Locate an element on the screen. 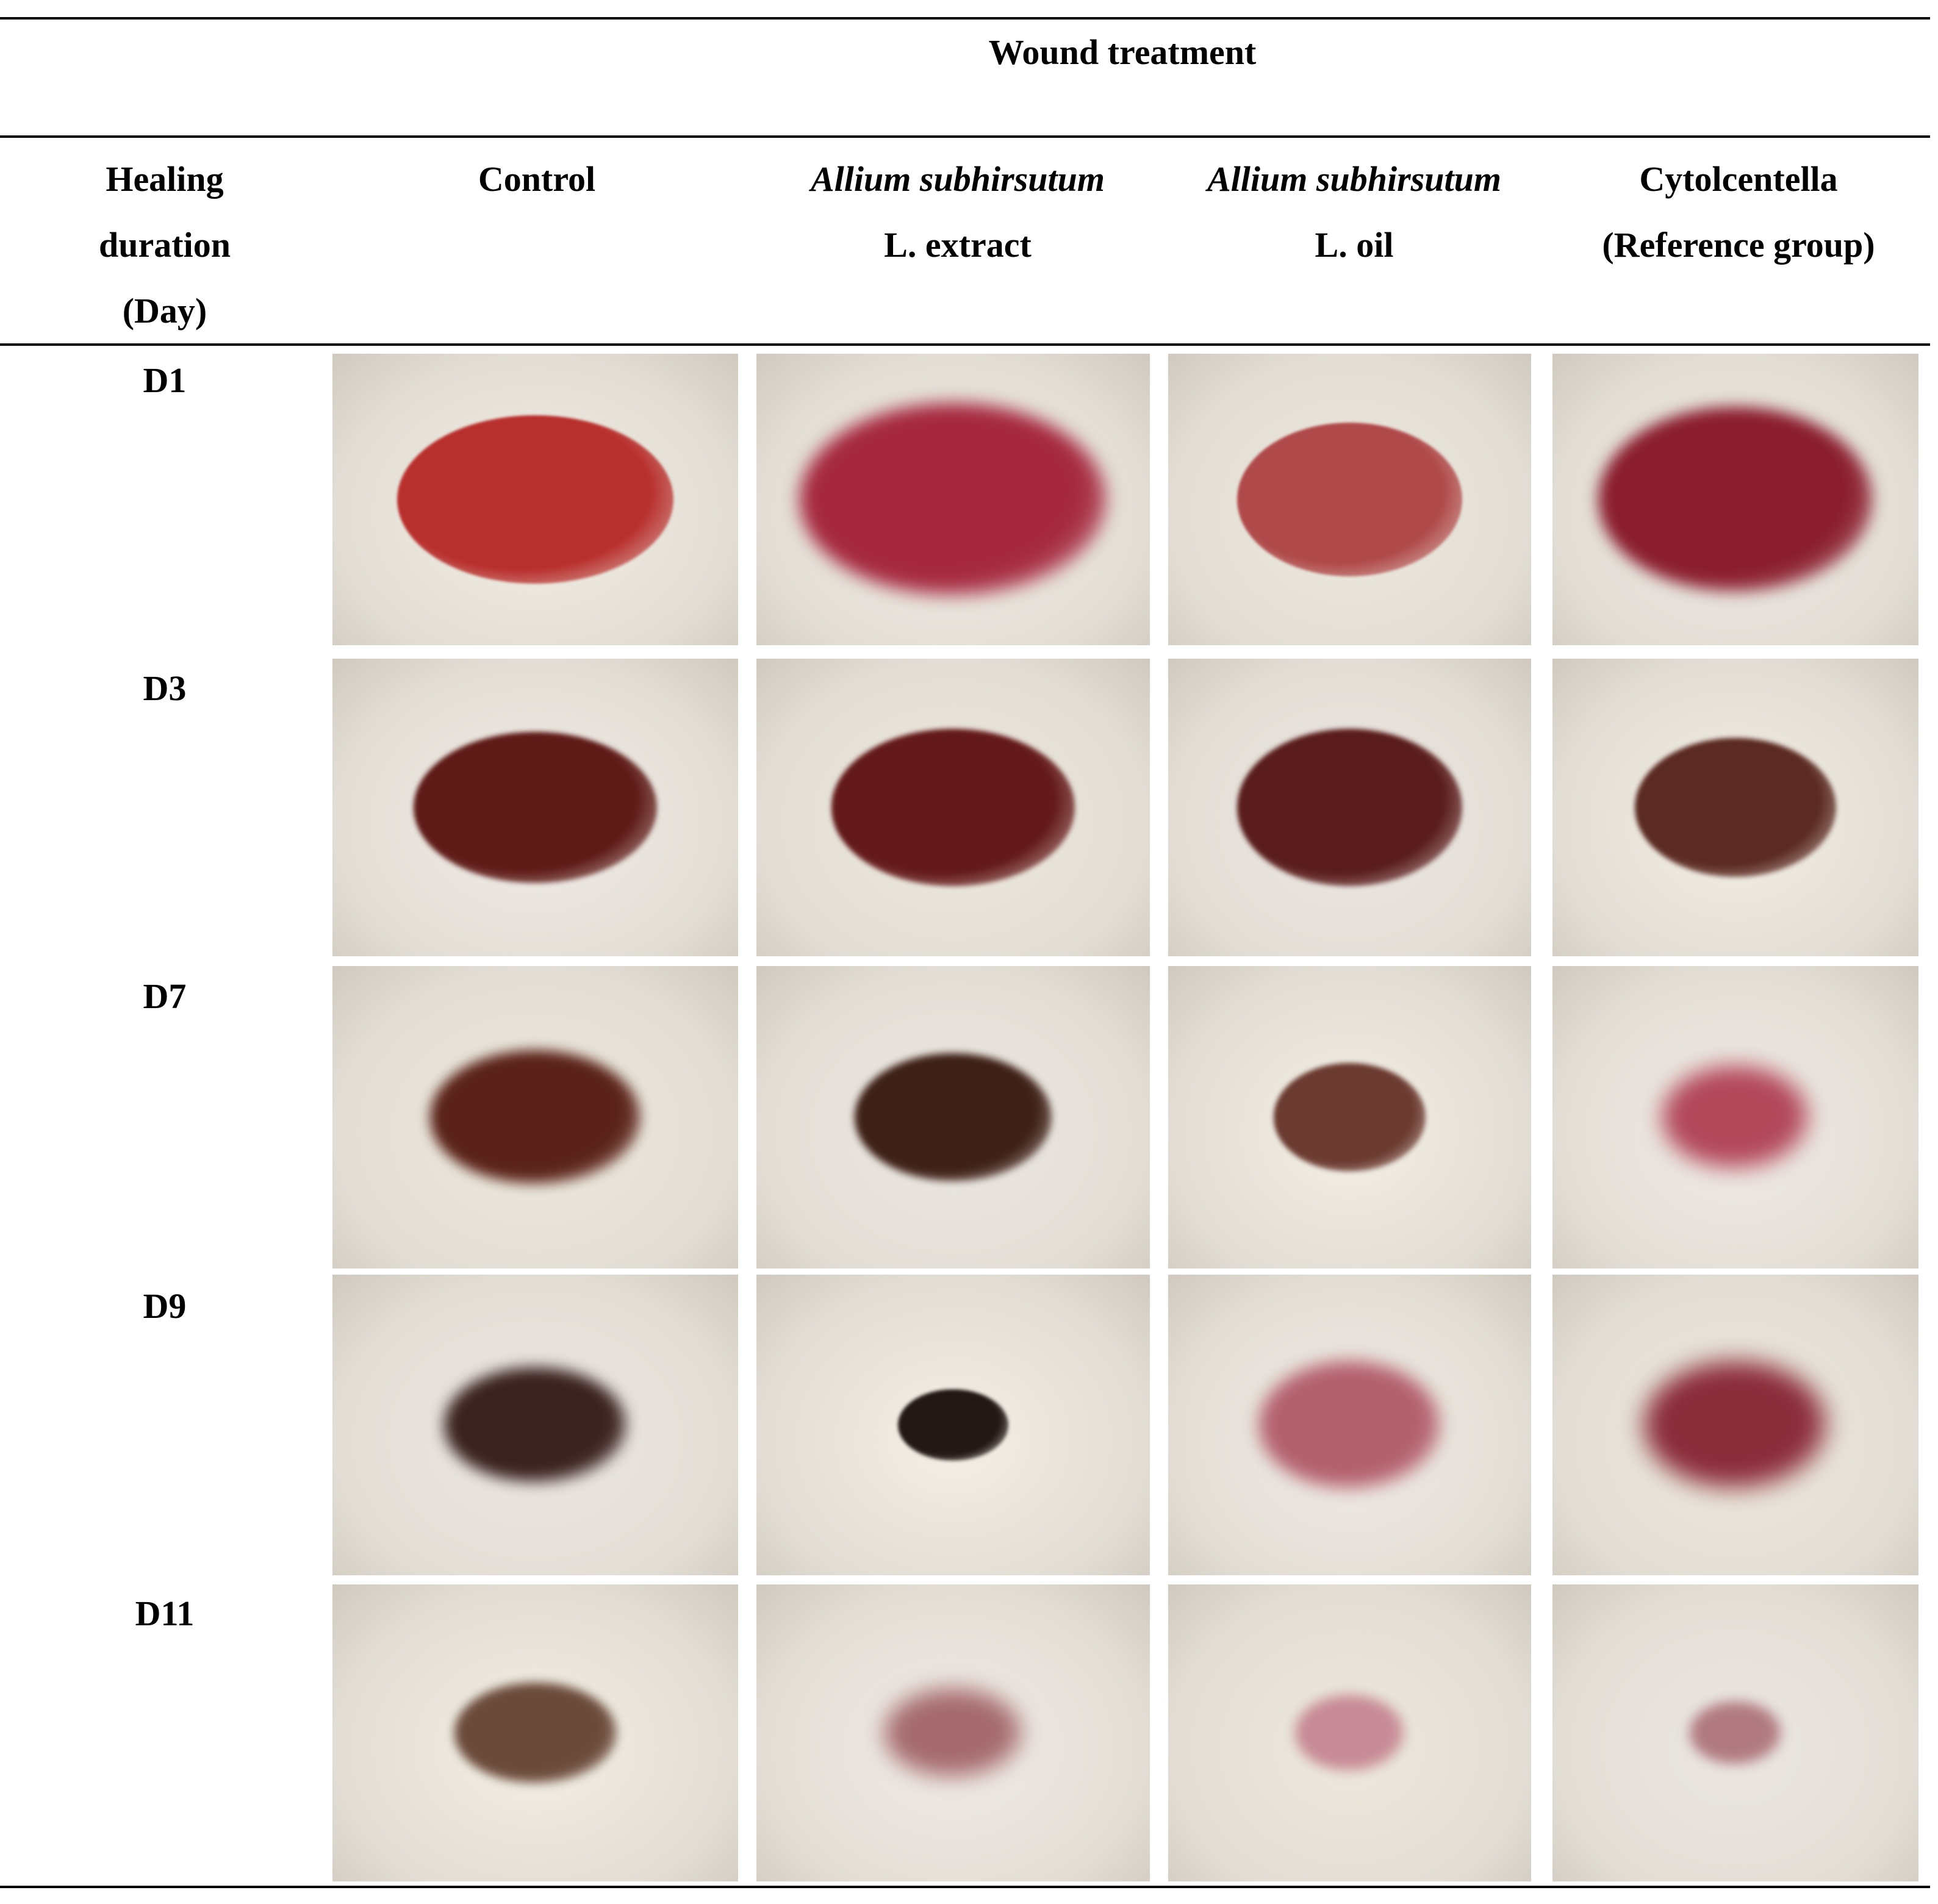  row-header-line-3: (Day) is located at coordinates (164, 311).